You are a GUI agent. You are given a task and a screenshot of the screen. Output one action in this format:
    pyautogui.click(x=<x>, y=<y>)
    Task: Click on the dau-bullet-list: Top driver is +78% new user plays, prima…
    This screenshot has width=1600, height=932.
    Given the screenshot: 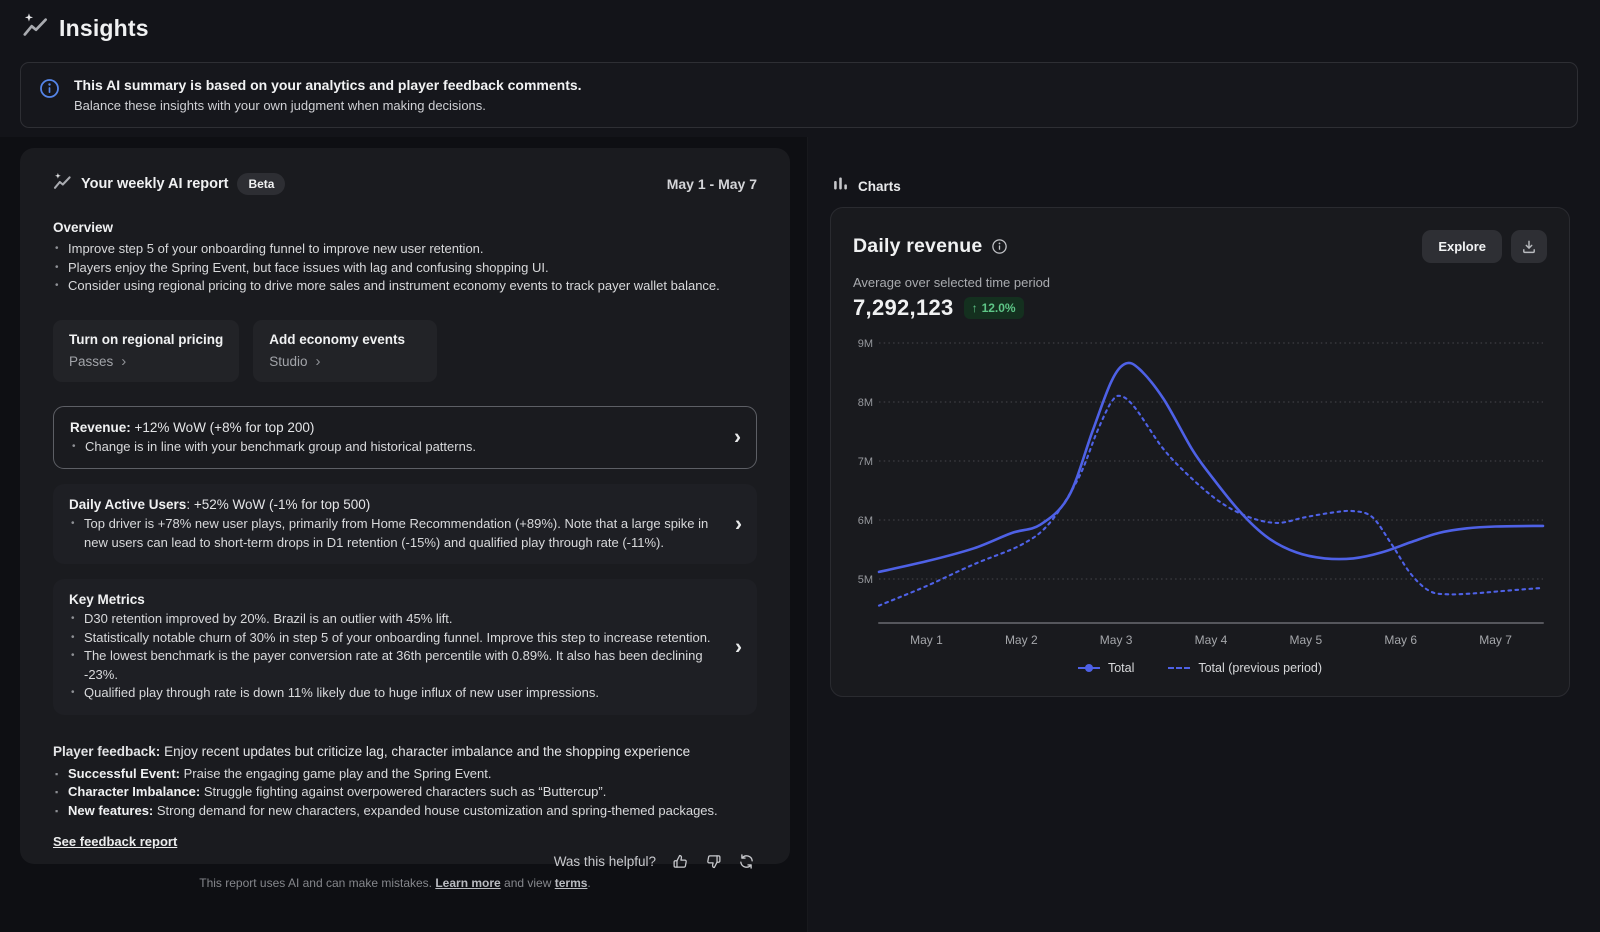 What is the action you would take?
    pyautogui.click(x=392, y=533)
    